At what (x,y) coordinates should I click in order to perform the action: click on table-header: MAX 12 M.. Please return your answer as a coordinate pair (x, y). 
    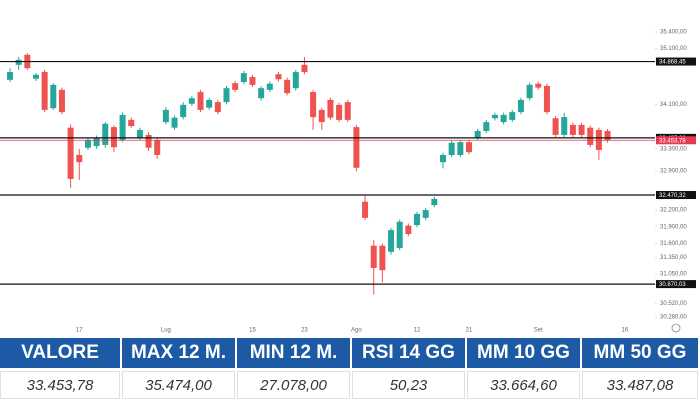
    Looking at the image, I should click on (178, 353).